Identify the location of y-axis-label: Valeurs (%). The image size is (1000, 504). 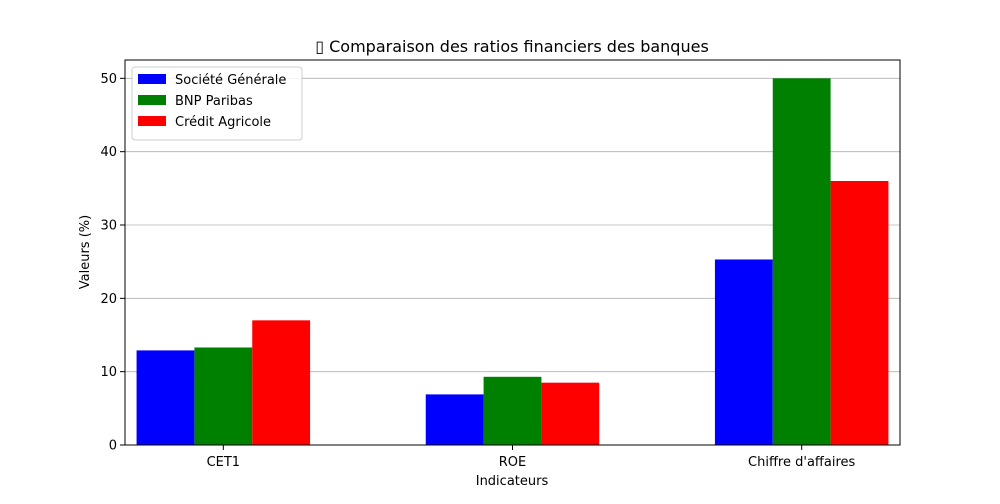
(85, 252).